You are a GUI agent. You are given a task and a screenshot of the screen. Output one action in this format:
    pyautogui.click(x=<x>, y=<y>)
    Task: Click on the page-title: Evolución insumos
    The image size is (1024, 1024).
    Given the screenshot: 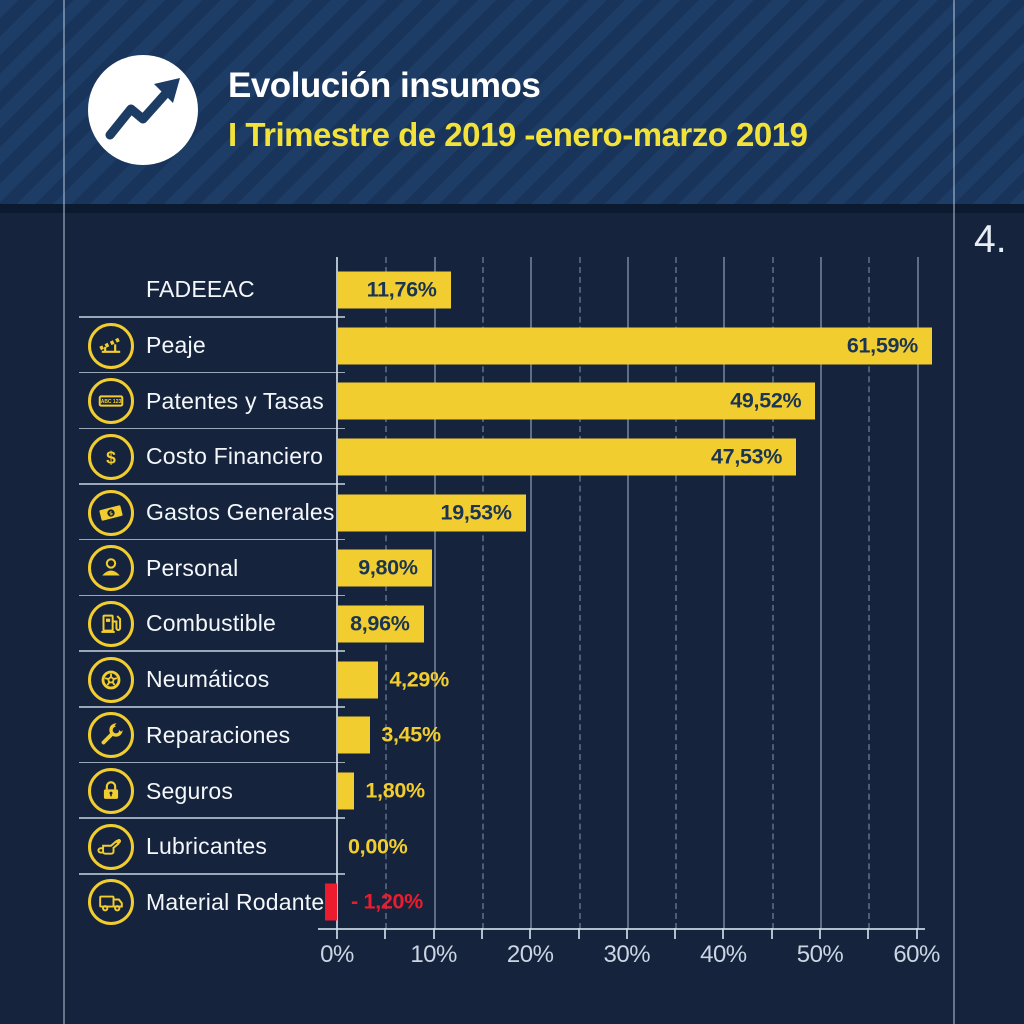 What is the action you would take?
    pyautogui.click(x=384, y=85)
    